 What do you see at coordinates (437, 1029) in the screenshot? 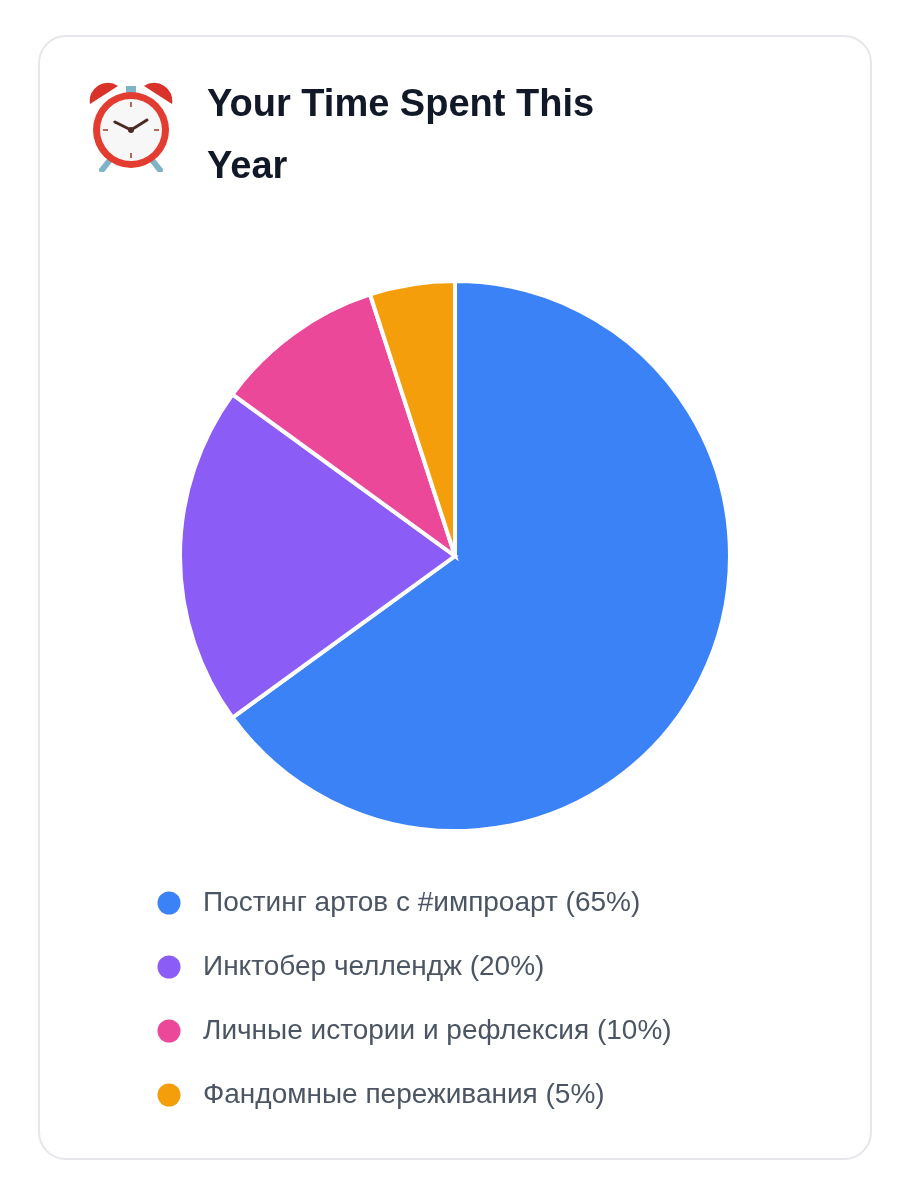
I see `legend-label: Личные истории и рефлексия (10%)` at bounding box center [437, 1029].